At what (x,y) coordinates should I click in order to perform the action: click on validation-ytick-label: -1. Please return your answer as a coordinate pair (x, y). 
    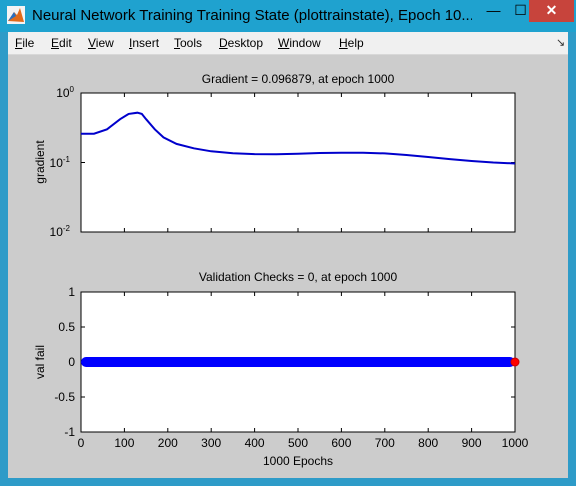
    Looking at the image, I should click on (69, 432).